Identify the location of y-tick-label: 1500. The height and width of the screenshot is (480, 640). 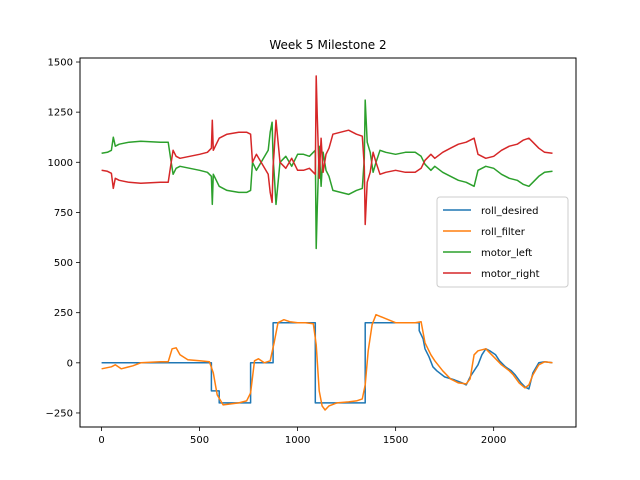
(60, 63).